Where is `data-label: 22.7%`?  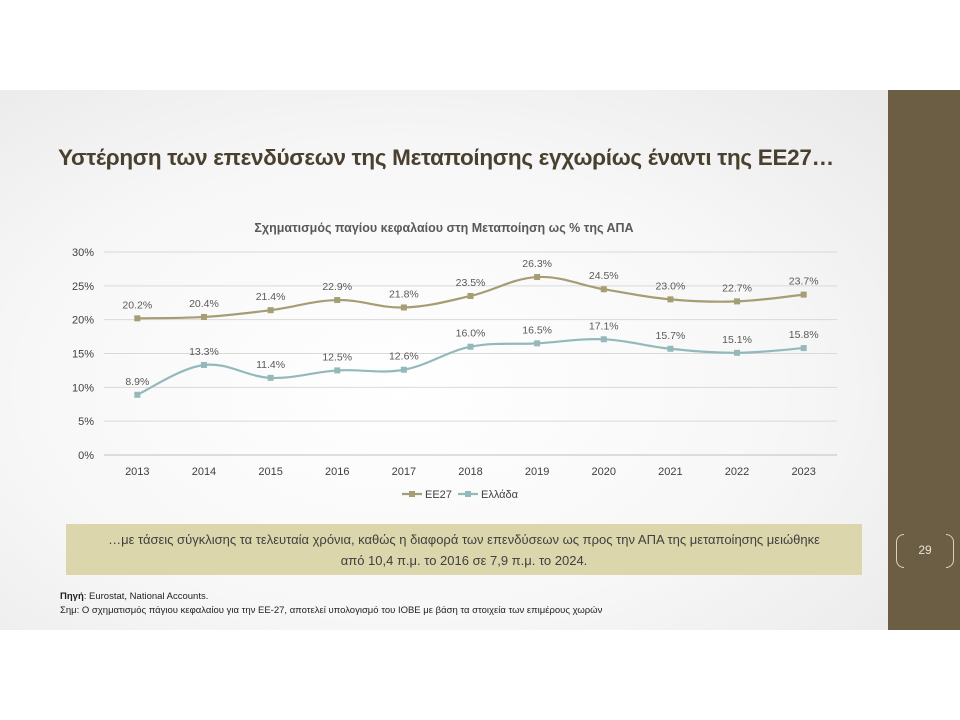
data-label: 22.7% is located at coordinates (737, 288).